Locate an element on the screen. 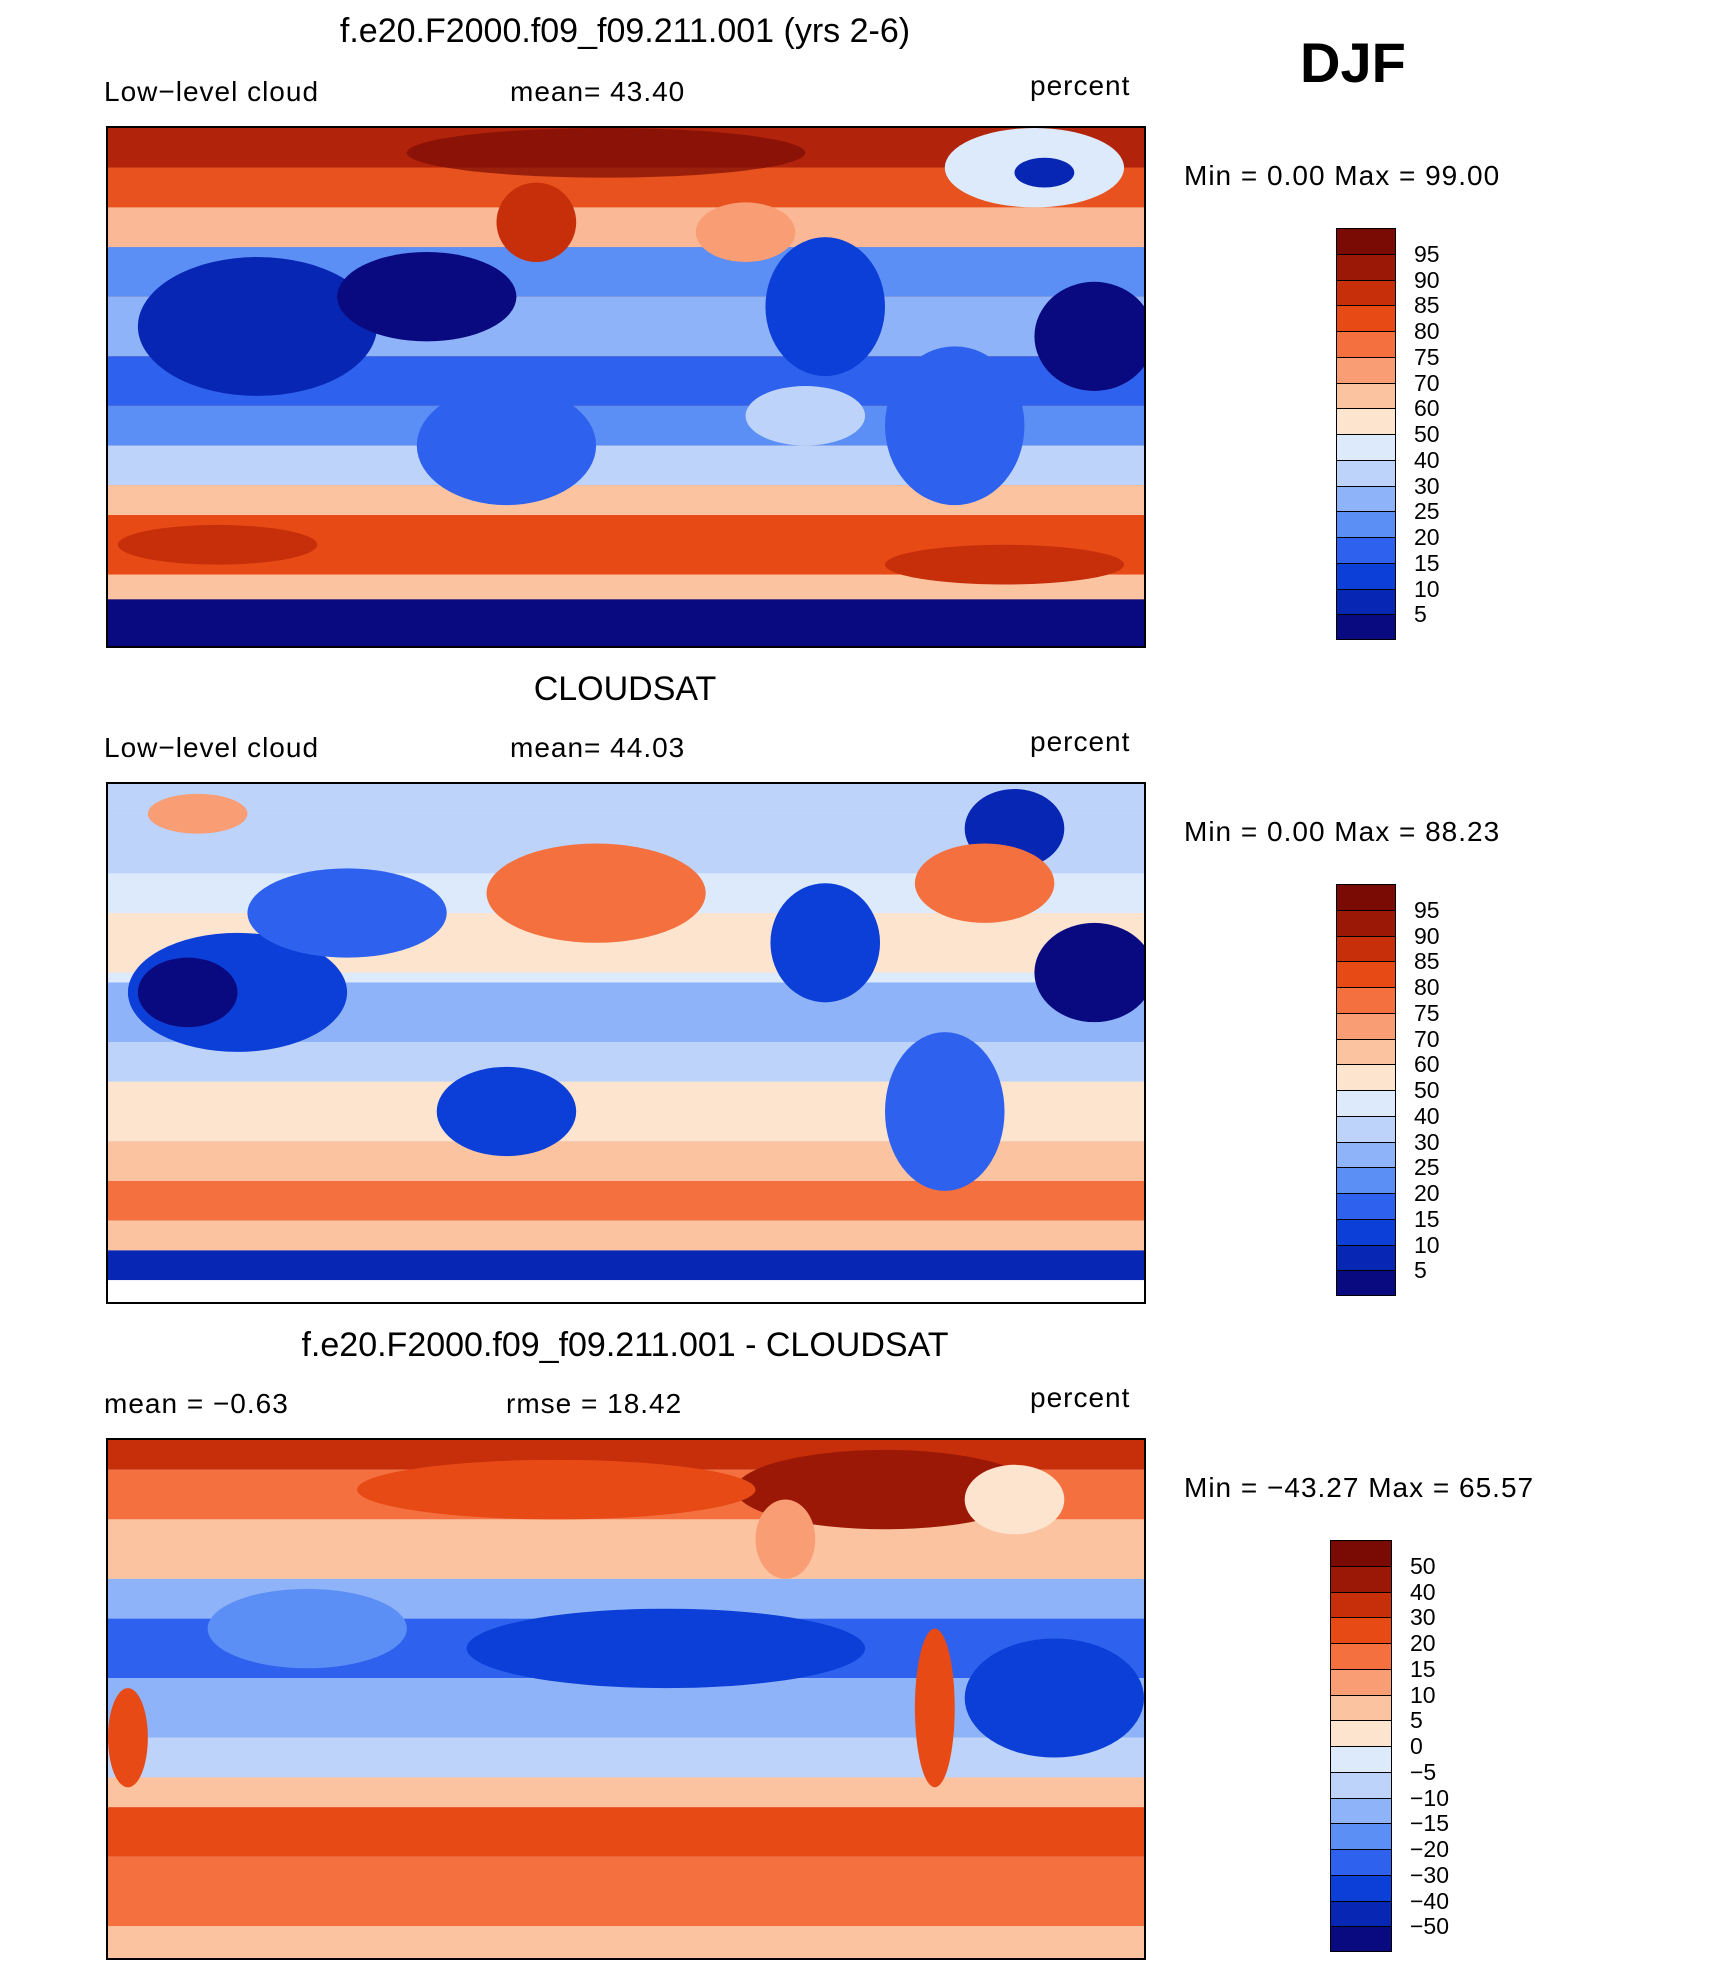 The height and width of the screenshot is (1963, 1710). colorbar-tick-label: −50 is located at coordinates (1430, 1926).